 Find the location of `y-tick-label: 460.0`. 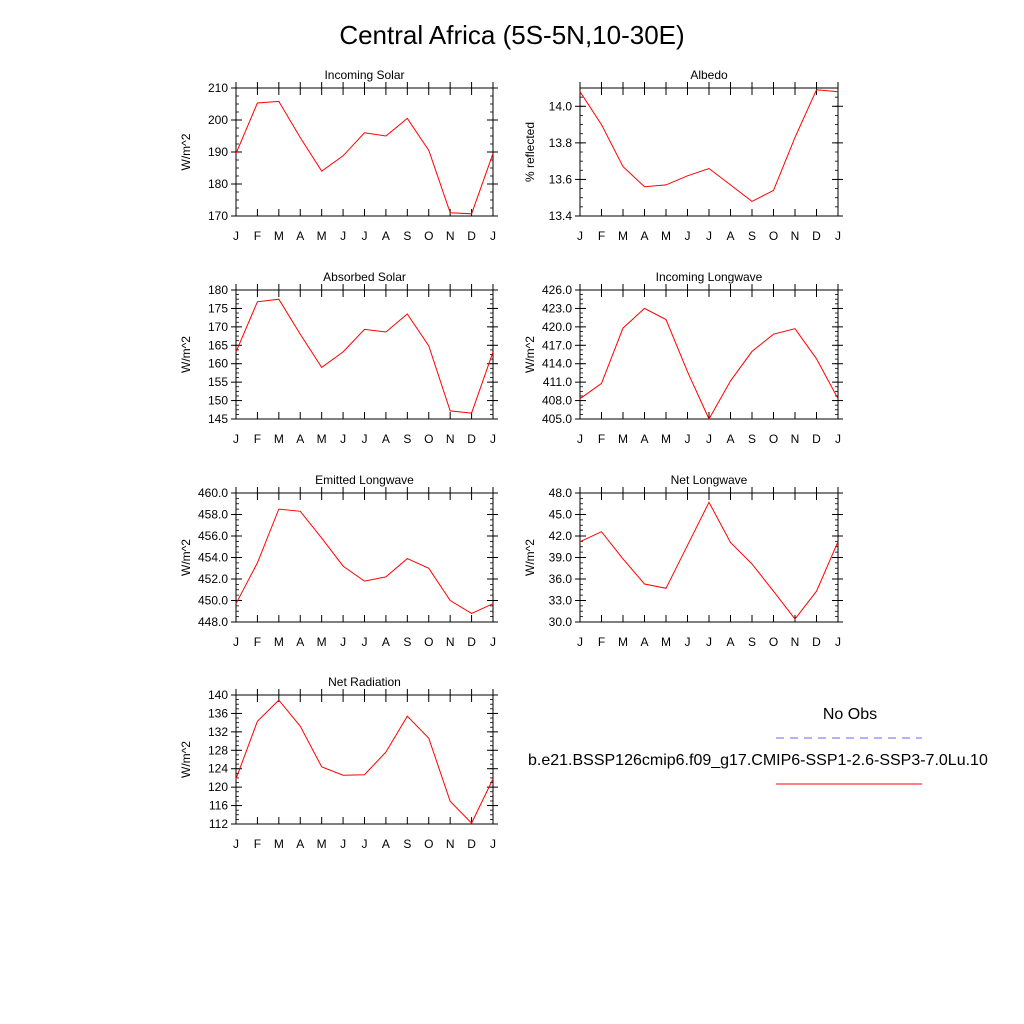

y-tick-label: 460.0 is located at coordinates (213, 493).